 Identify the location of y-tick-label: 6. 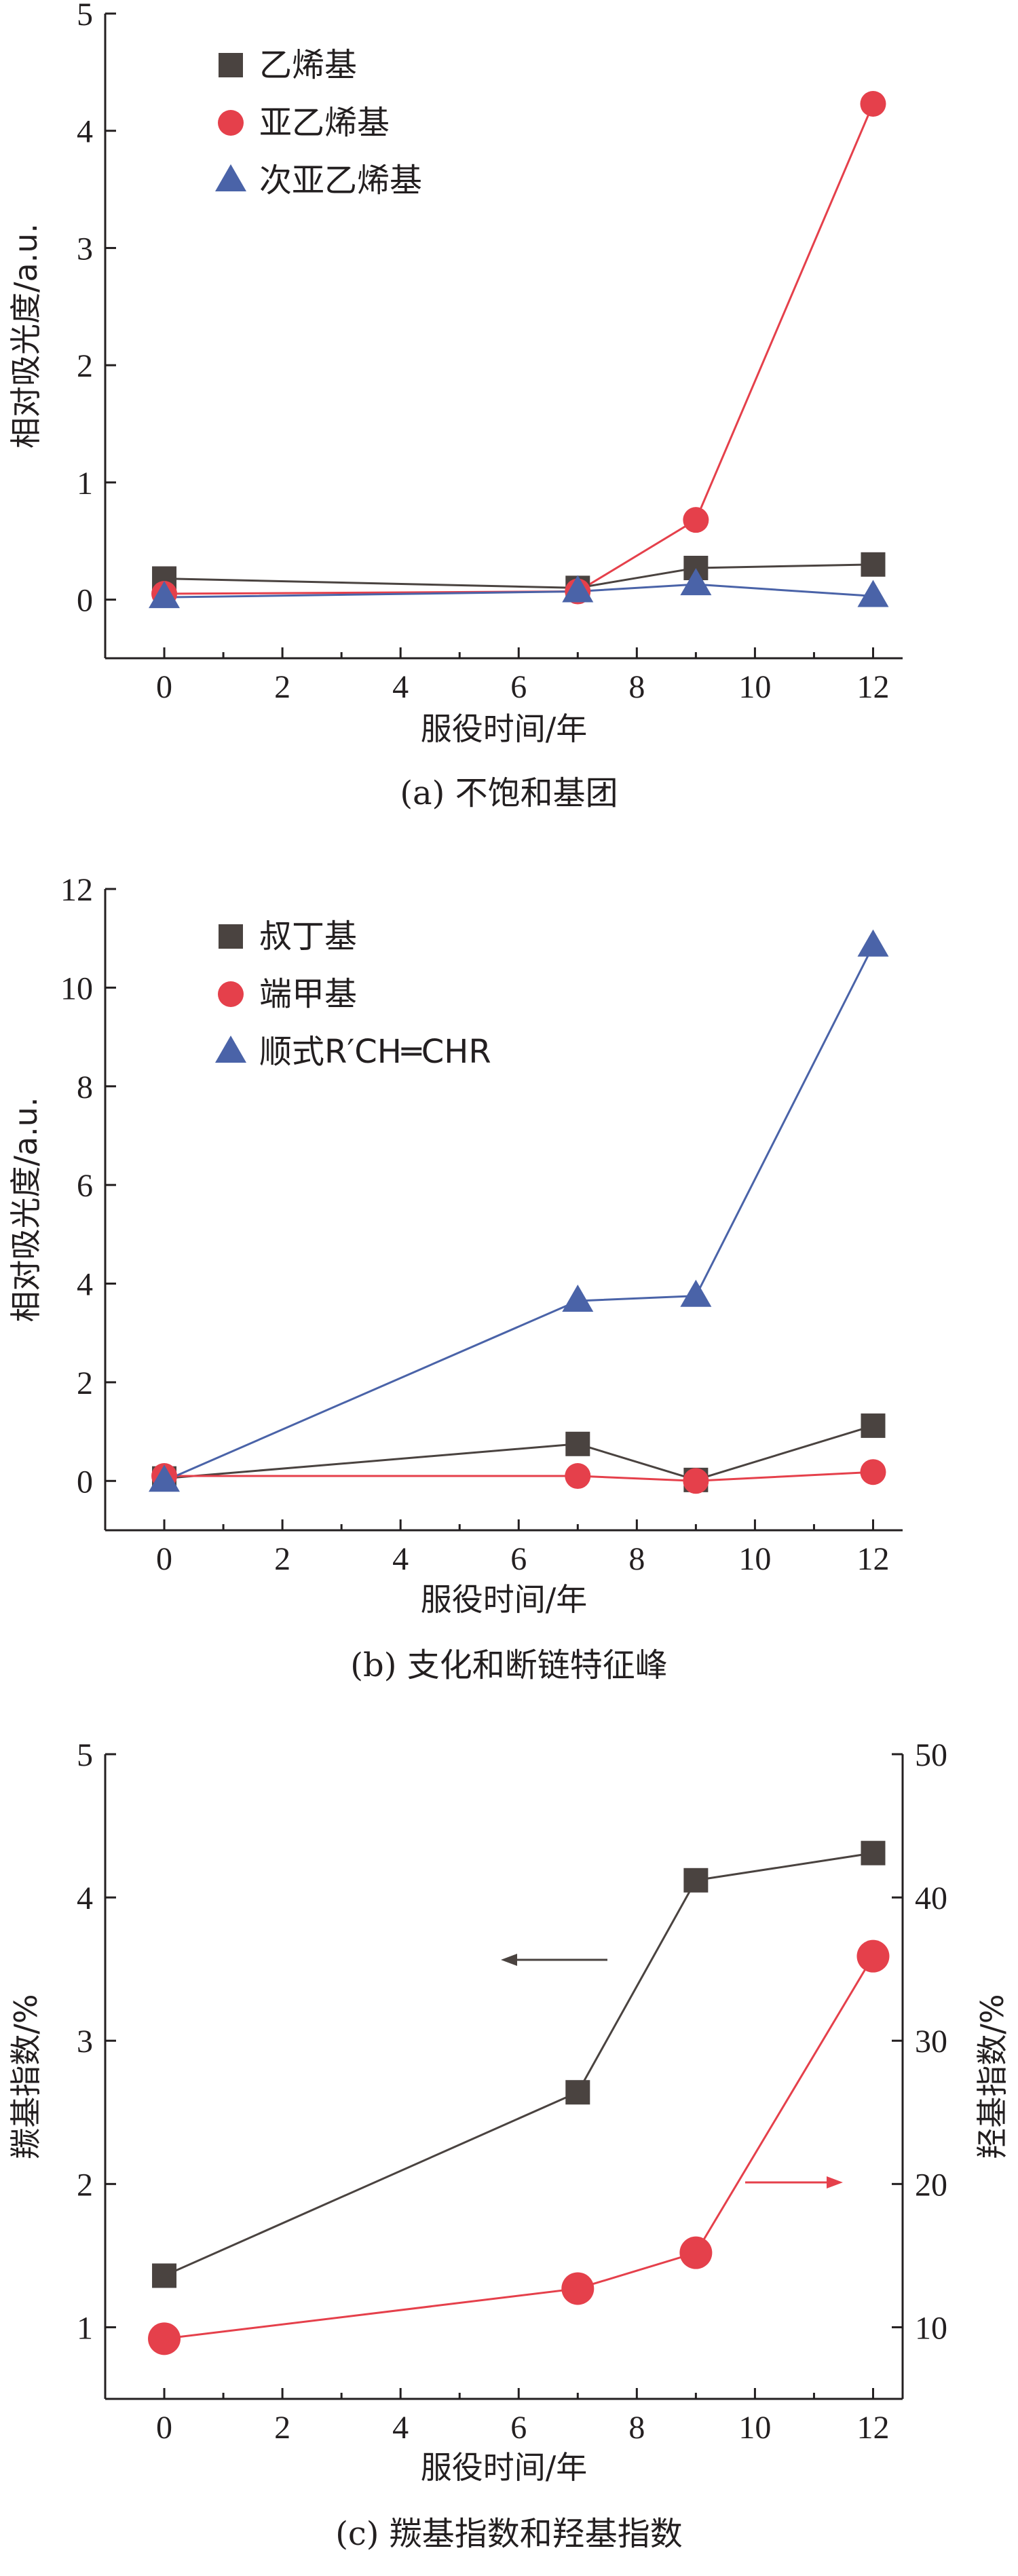
(85, 1186).